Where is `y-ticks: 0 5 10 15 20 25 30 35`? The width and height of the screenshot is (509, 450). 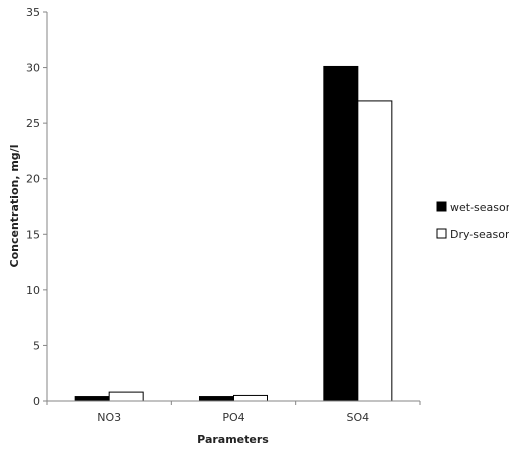 y-ticks: 0 5 10 15 20 25 30 35 is located at coordinates (36, 207).